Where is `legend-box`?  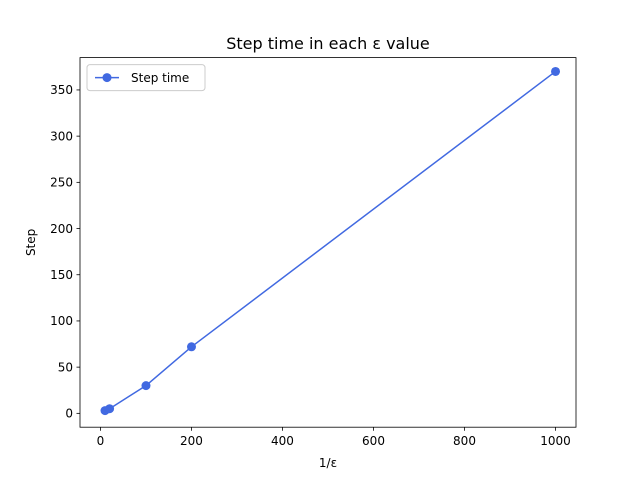
legend-box is located at coordinates (146, 78).